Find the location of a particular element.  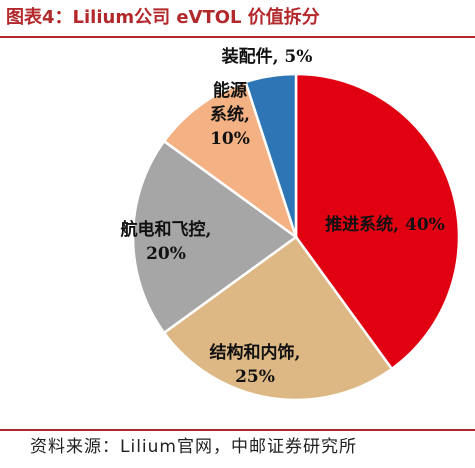

slice-label-4: 能源系统, 10% is located at coordinates (230, 114).